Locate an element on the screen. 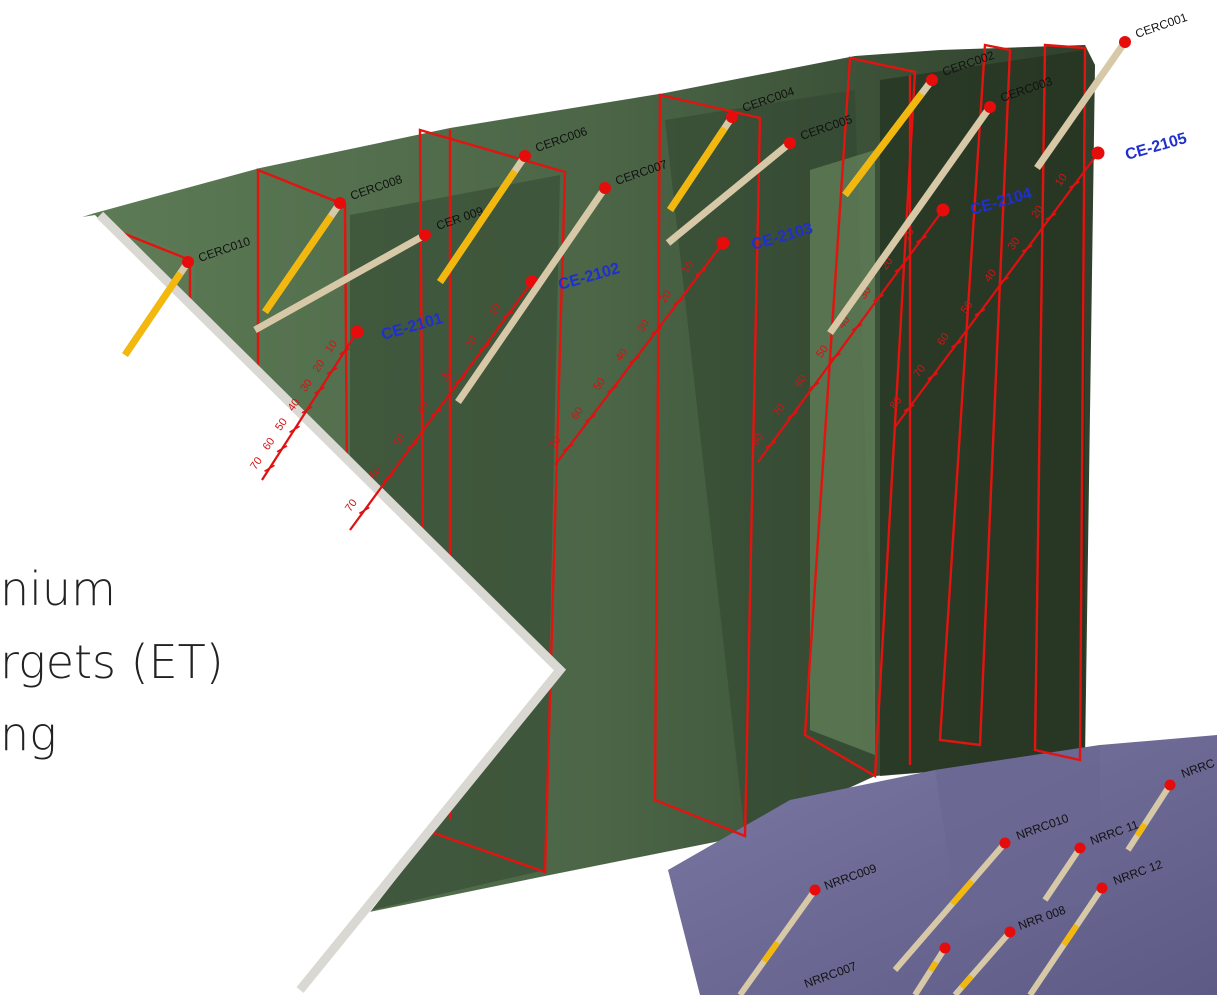  green-shadow-face is located at coordinates (982, 413).